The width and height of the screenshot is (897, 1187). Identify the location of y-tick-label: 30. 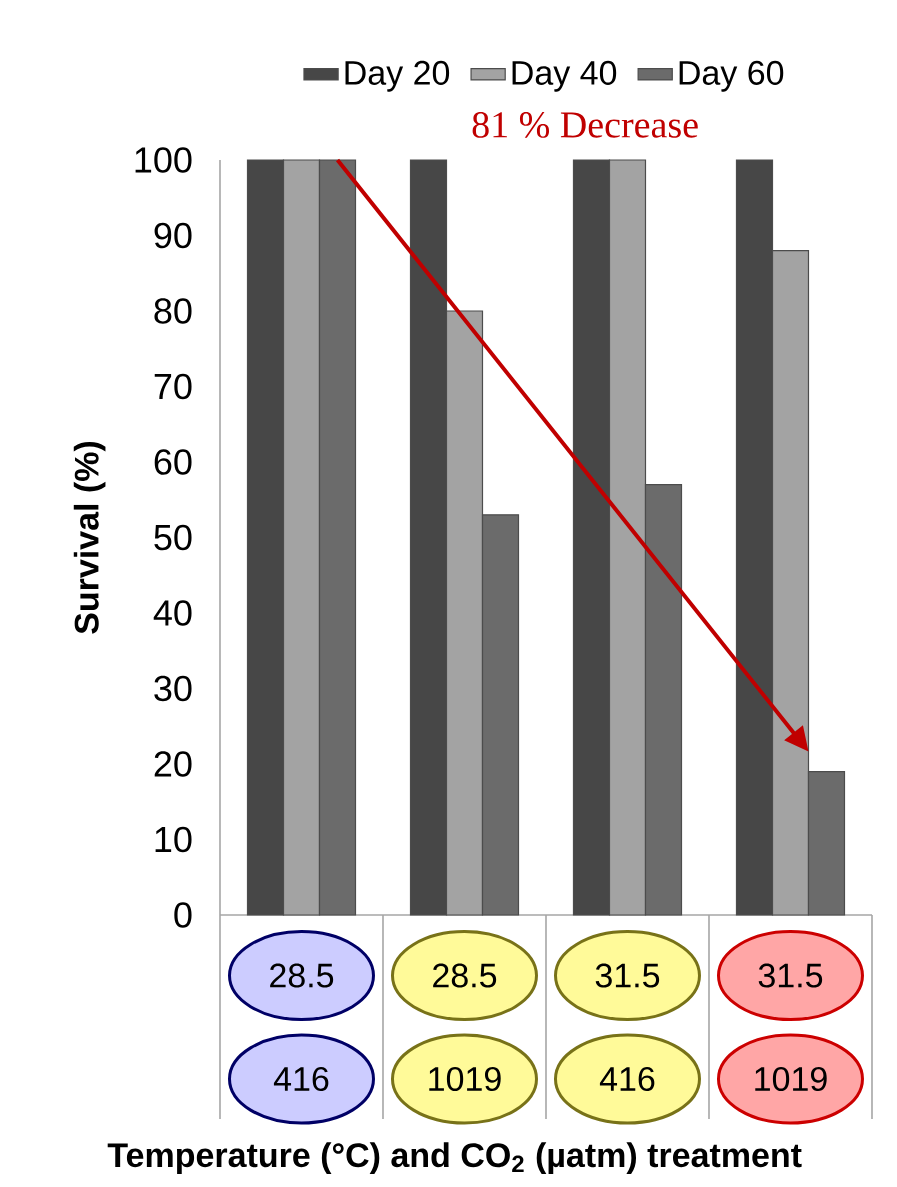
(173, 688).